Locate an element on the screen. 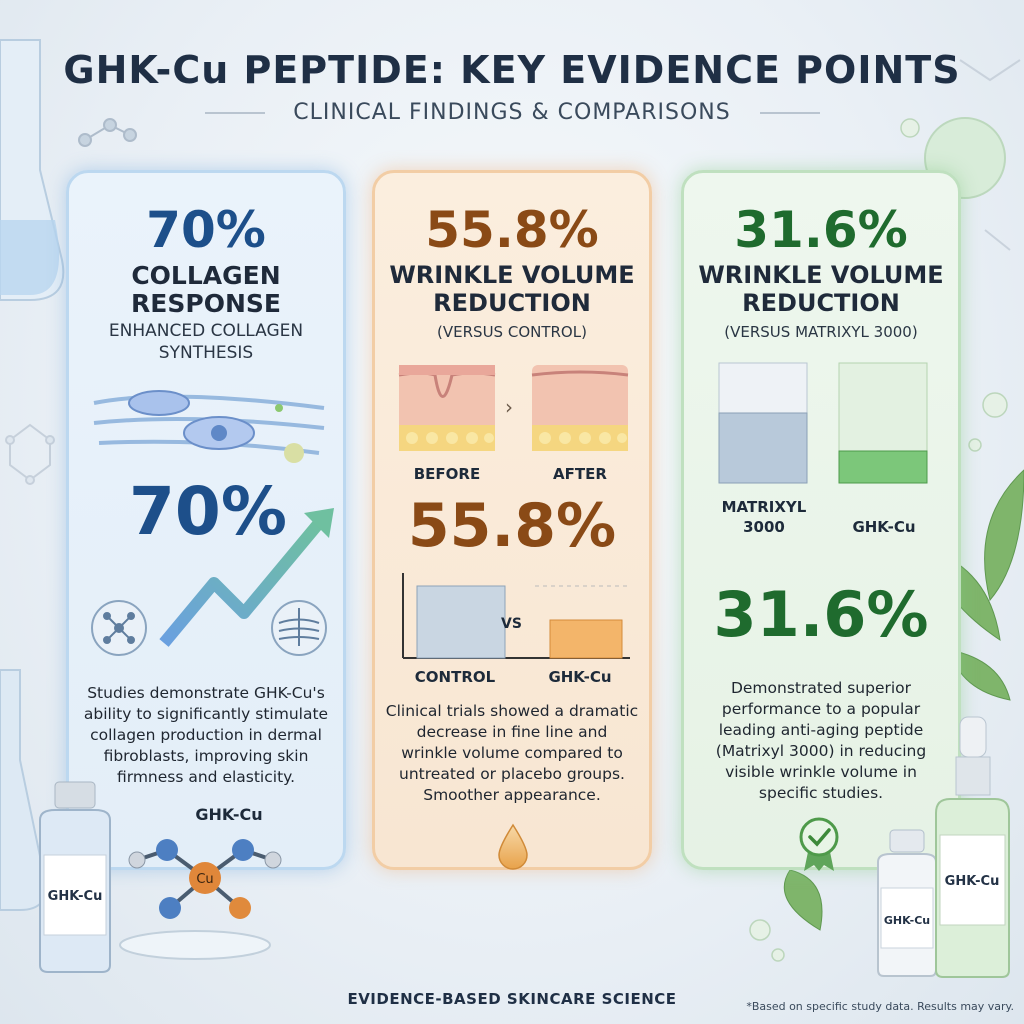 The width and height of the screenshot is (1024, 1024). page-subtitle: CLINICAL FINDINGS & COMPARISONS is located at coordinates (512, 112).